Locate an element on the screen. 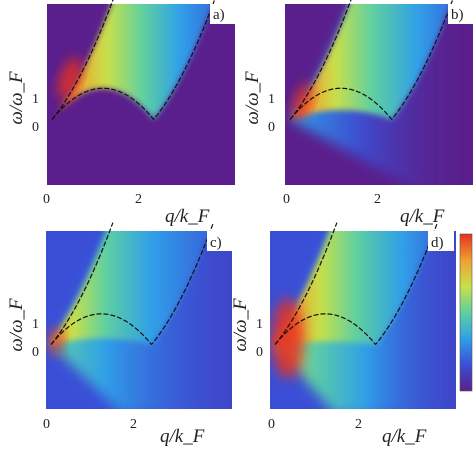 The image size is (474, 449). panel-d-xtick-2: 2 is located at coordinates (358, 424).